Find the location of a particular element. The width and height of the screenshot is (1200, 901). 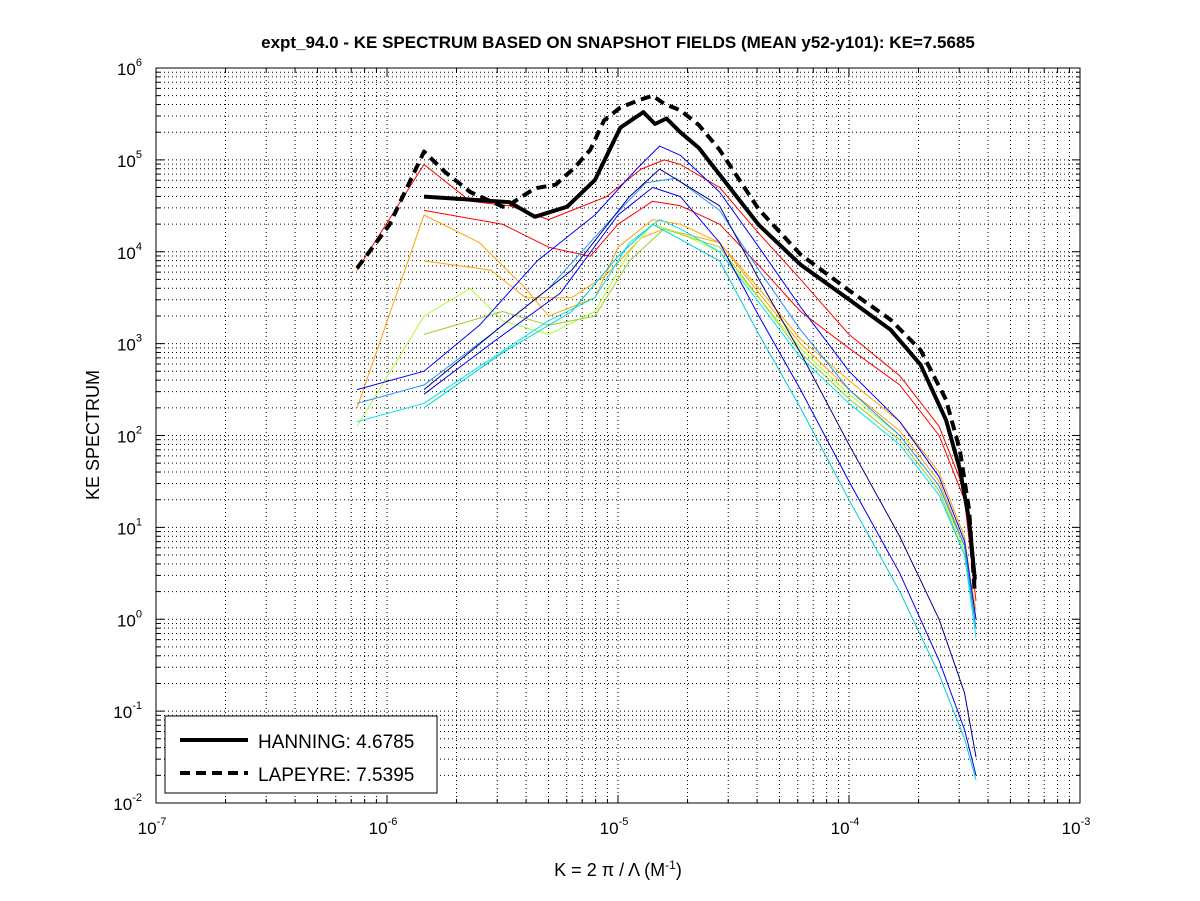

y-tick-label: 10¹ is located at coordinates (129, 527).